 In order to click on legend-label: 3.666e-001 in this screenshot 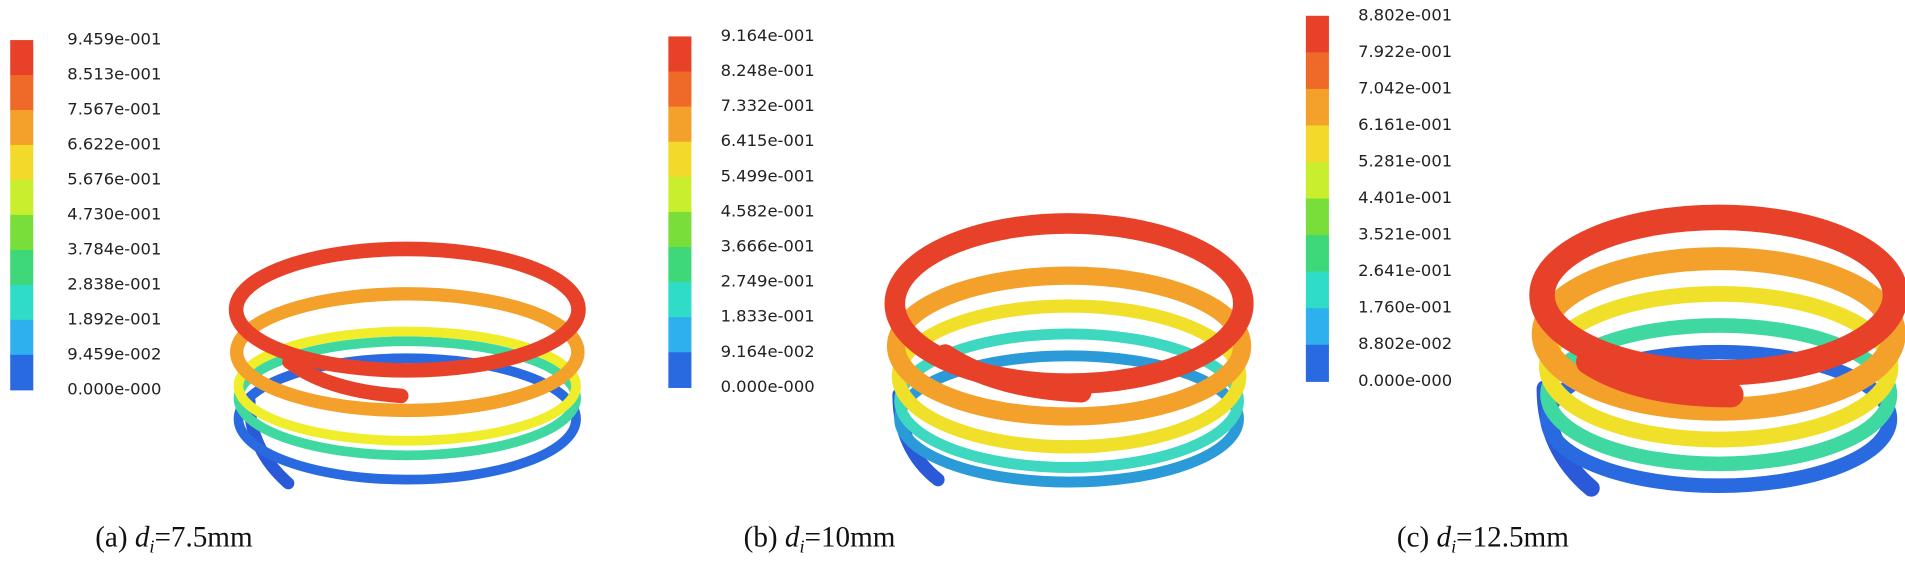, I will do `click(768, 245)`.